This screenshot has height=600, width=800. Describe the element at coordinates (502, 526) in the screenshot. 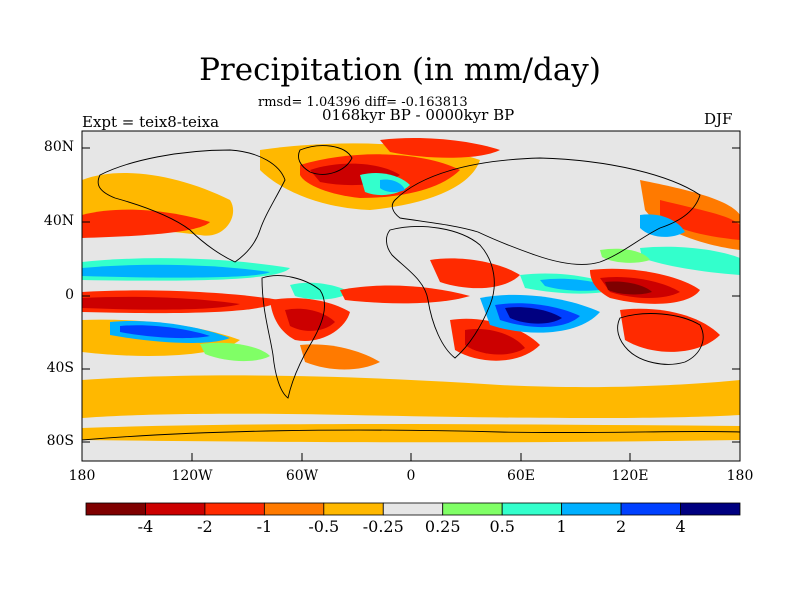

I see `colorbar-label: 0.5` at that location.